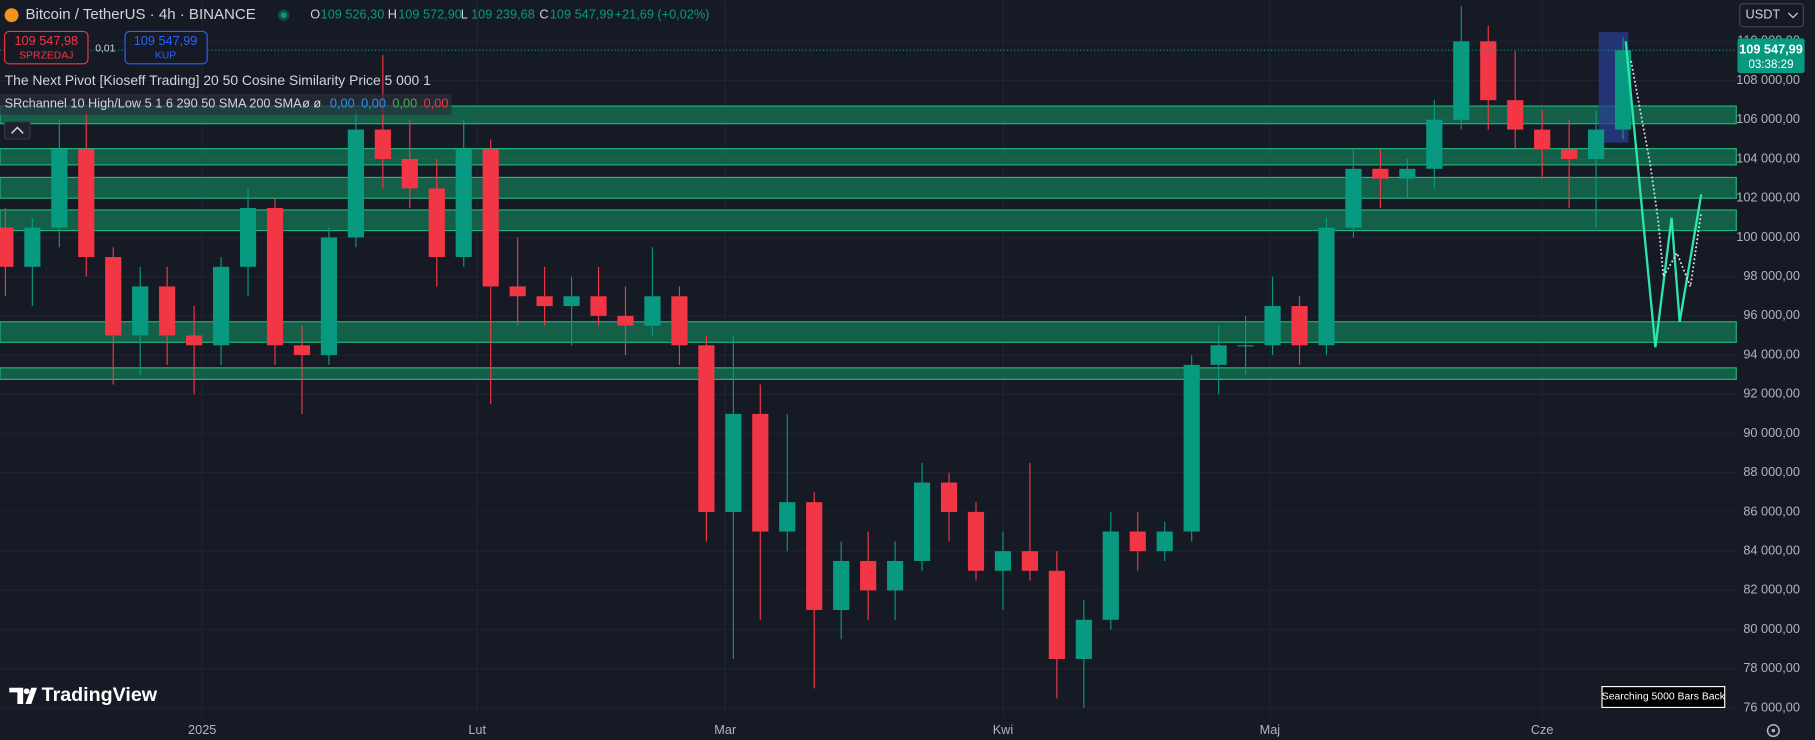 This screenshot has width=1815, height=740. Describe the element at coordinates (46, 40) in the screenshot. I see `sell-price: 109 547,98` at that location.